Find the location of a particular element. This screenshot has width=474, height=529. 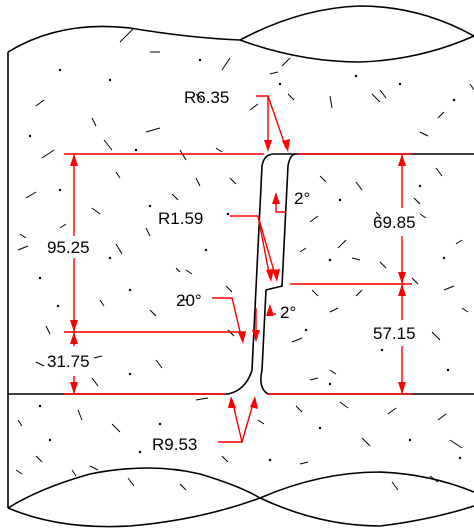

radius-label-r6-35: R6.35 is located at coordinates (206, 97).